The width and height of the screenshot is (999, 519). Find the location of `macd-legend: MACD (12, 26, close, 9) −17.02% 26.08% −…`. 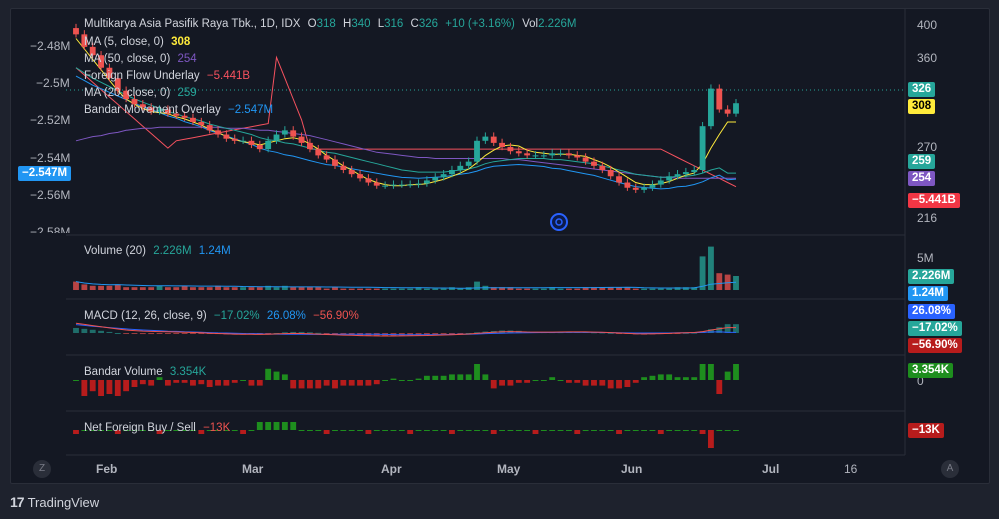

macd-legend: MACD (12, 26, close, 9) −17.02% 26.08% −… is located at coordinates (223, 316).